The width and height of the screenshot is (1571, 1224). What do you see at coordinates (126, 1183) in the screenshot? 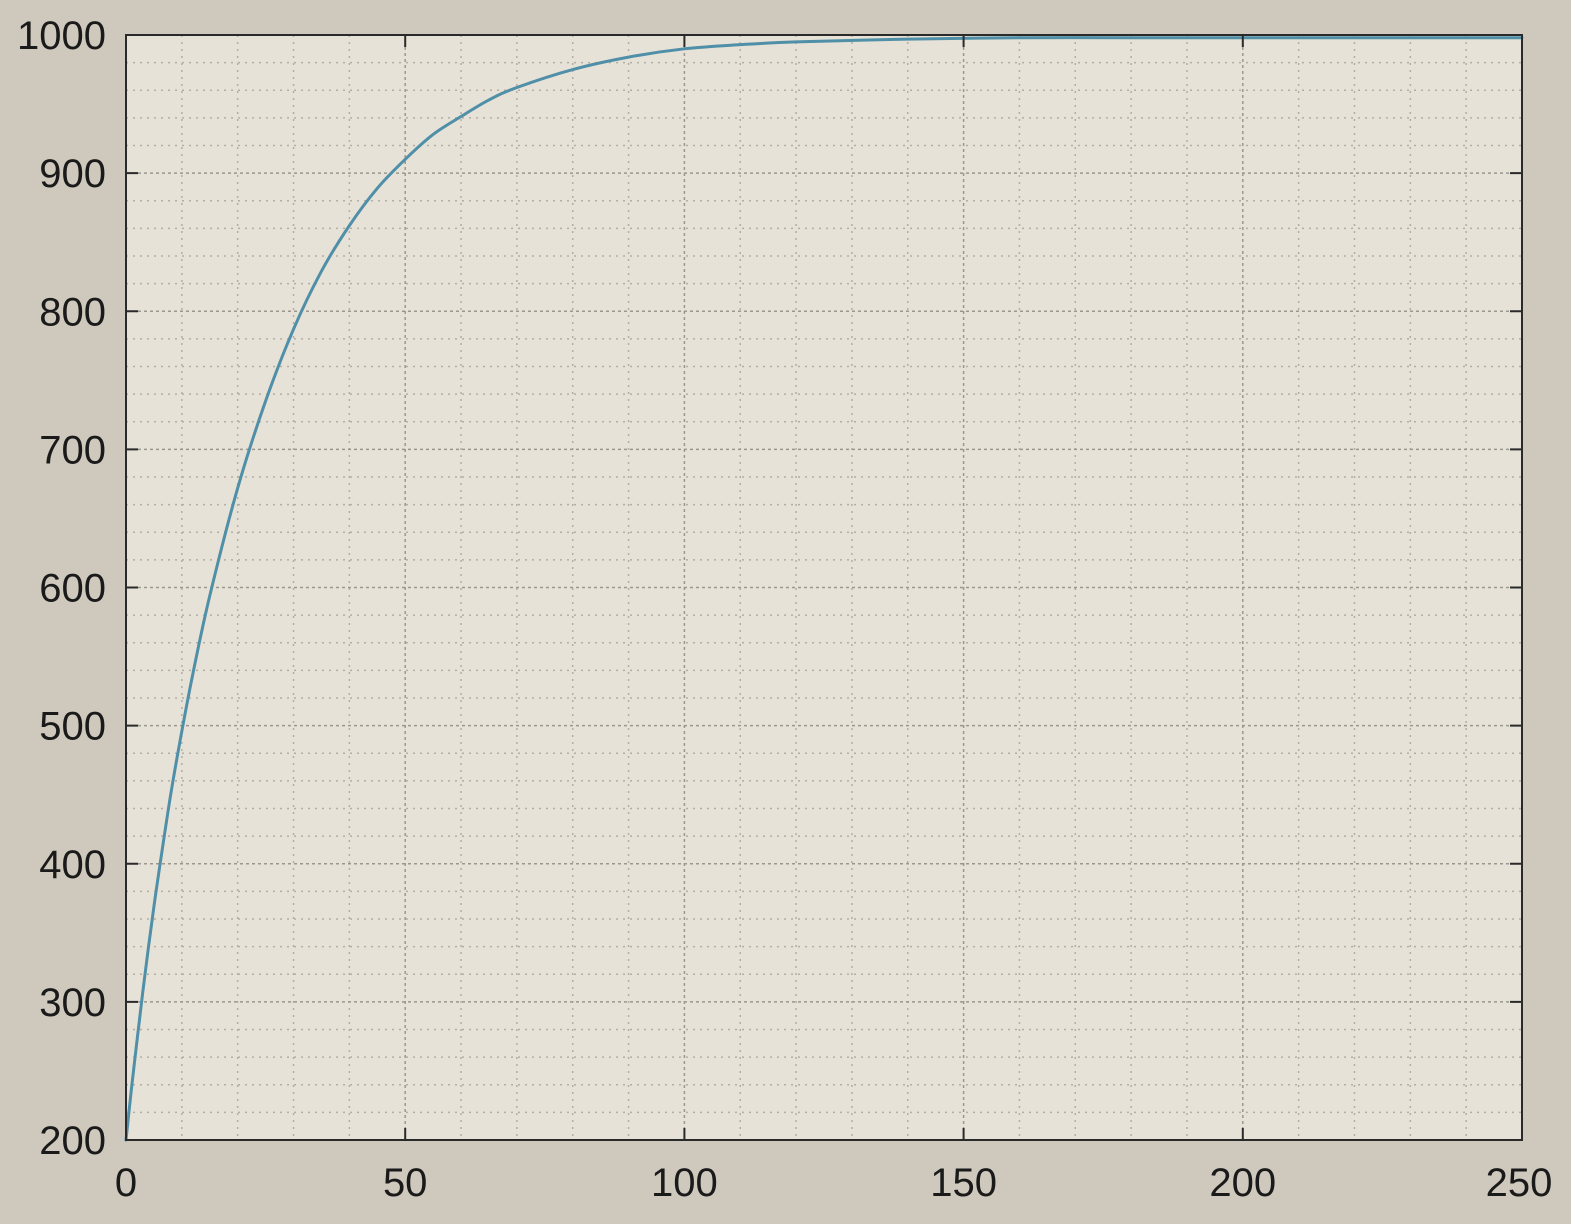
I see `x-tick-label: 0` at bounding box center [126, 1183].